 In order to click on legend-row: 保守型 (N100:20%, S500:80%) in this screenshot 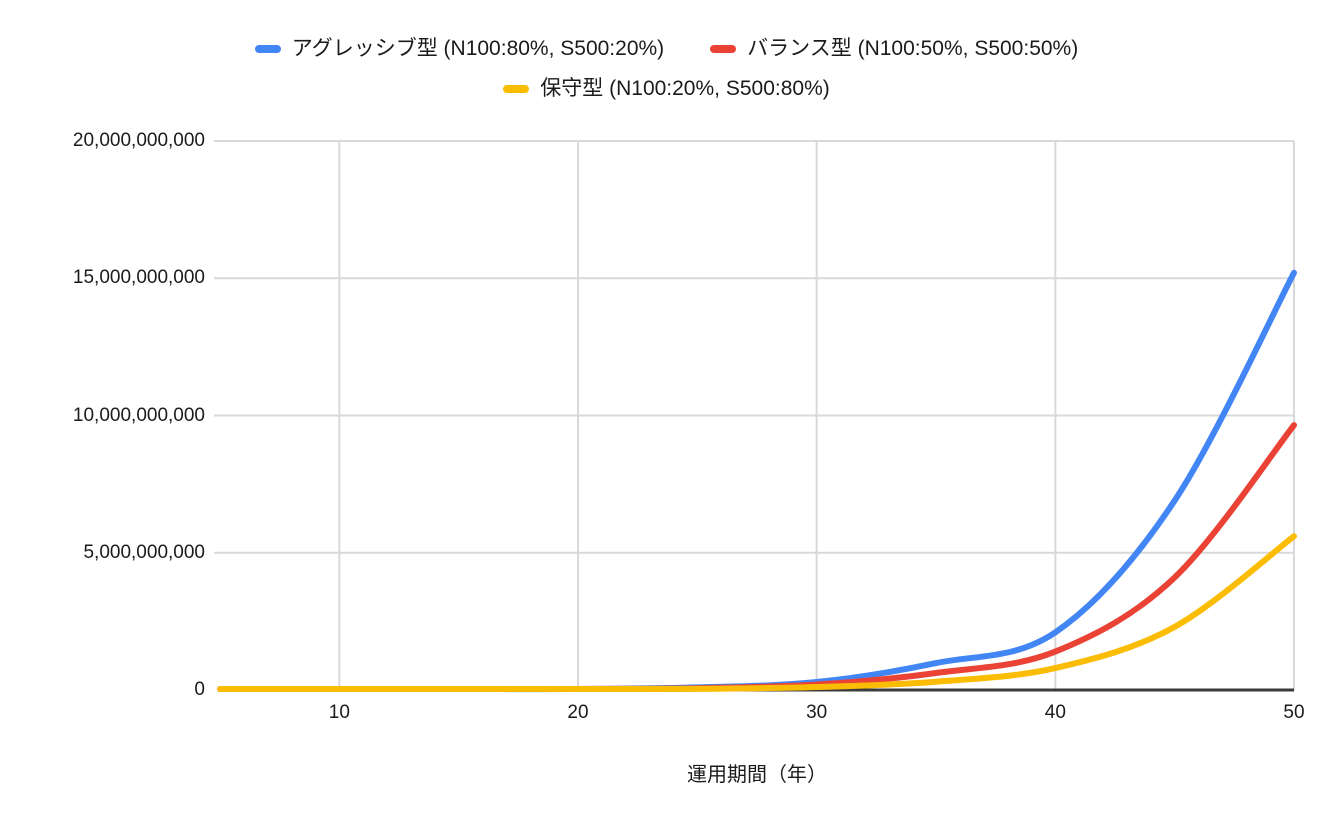, I will do `click(666, 88)`.